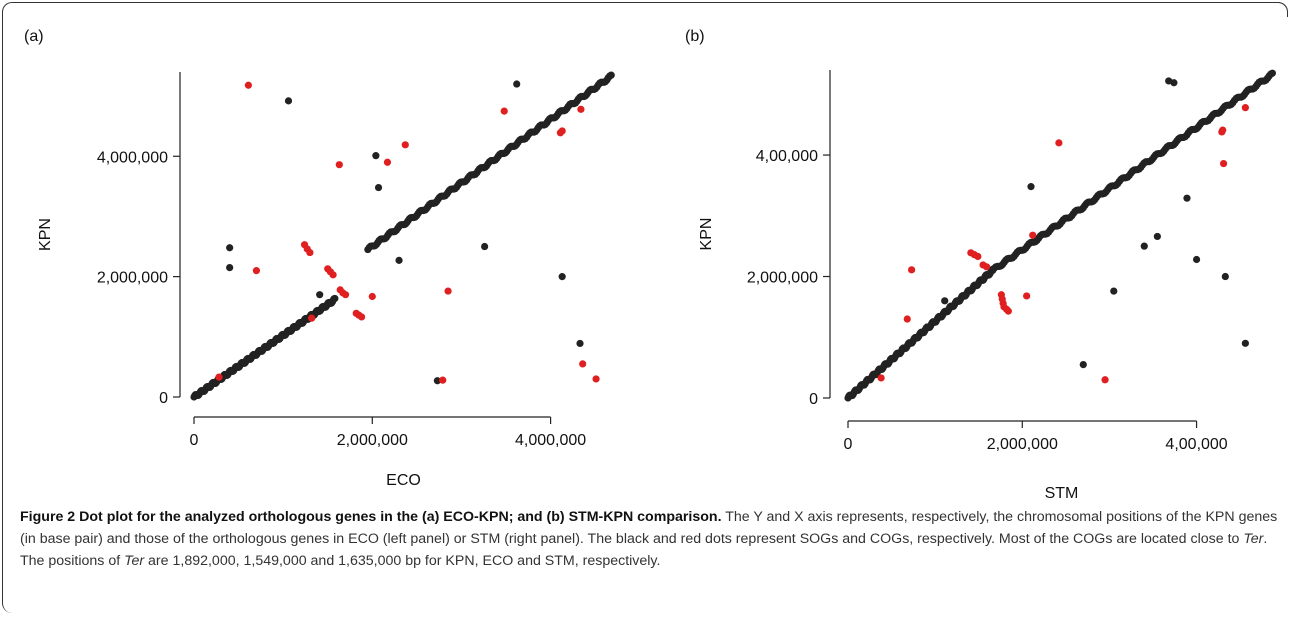 The width and height of the screenshot is (1292, 617). Describe the element at coordinates (787, 156) in the screenshot. I see `plot-b-y-tick-label: 4,00,000` at that location.